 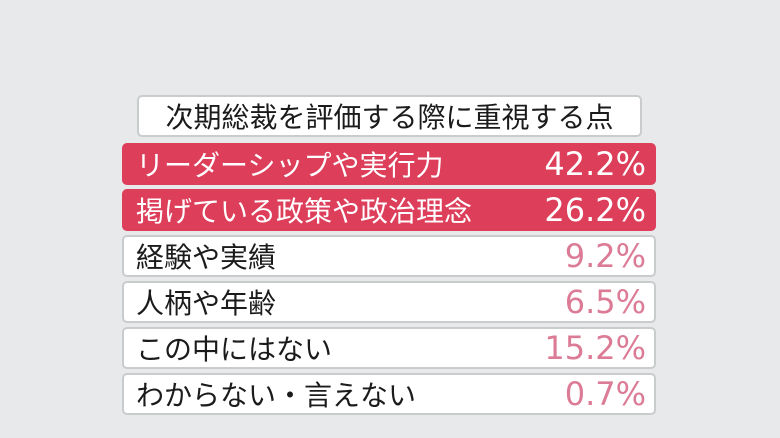 I want to click on result-value: 9.2%, so click(x=605, y=256).